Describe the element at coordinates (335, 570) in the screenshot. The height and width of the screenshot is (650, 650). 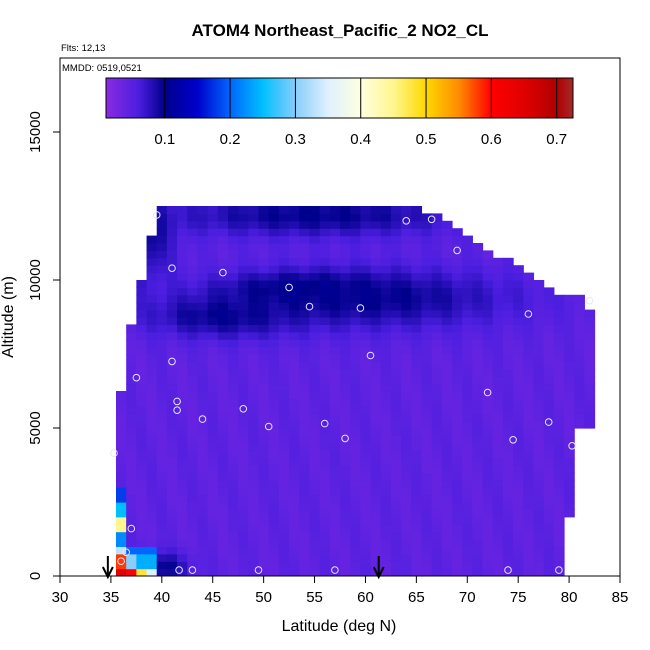
I see `sample-point` at that location.